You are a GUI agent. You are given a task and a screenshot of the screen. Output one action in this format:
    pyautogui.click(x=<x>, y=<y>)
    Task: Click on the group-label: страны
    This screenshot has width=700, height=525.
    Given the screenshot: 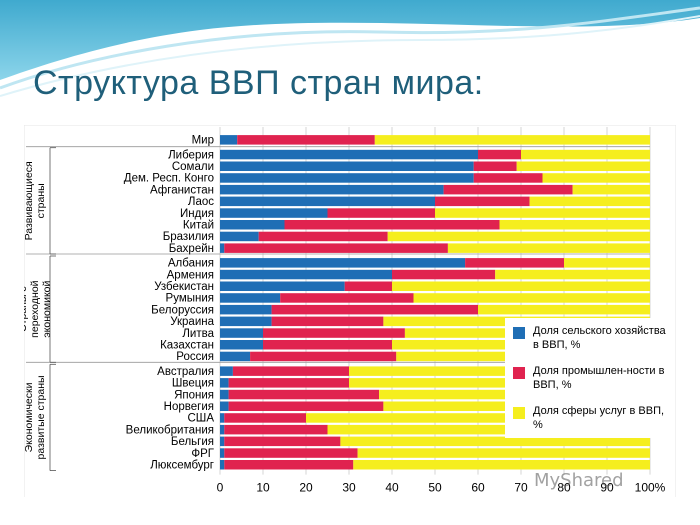 What is the action you would take?
    pyautogui.click(x=41, y=200)
    